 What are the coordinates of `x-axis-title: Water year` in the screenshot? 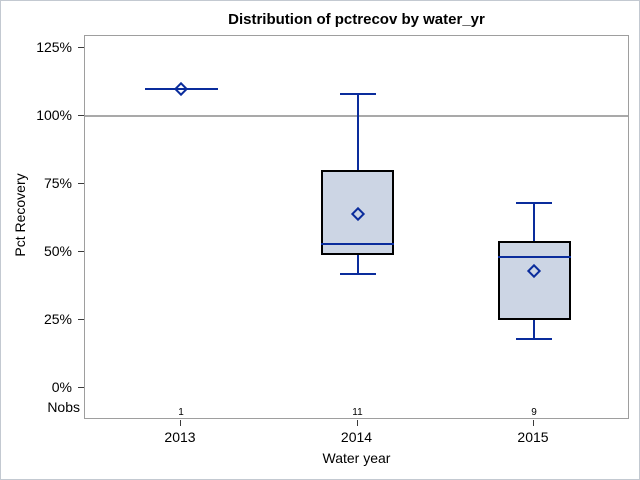 It's located at (356, 458).